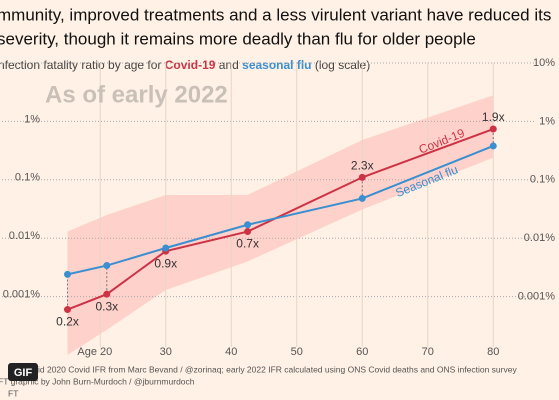 This screenshot has height=400, width=559. Describe the element at coordinates (228, 65) in the screenshot. I see `subtitle-part: and` at that location.